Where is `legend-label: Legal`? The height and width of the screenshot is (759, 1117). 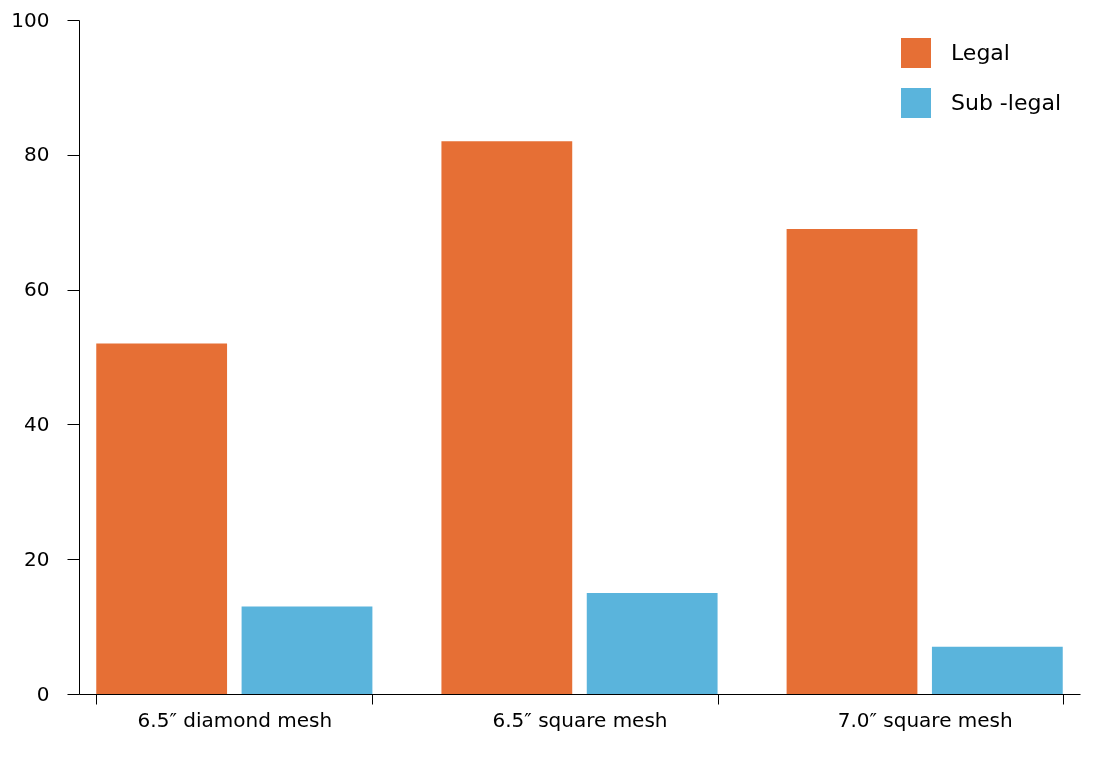
legend-label: Legal is located at coordinates (980, 52).